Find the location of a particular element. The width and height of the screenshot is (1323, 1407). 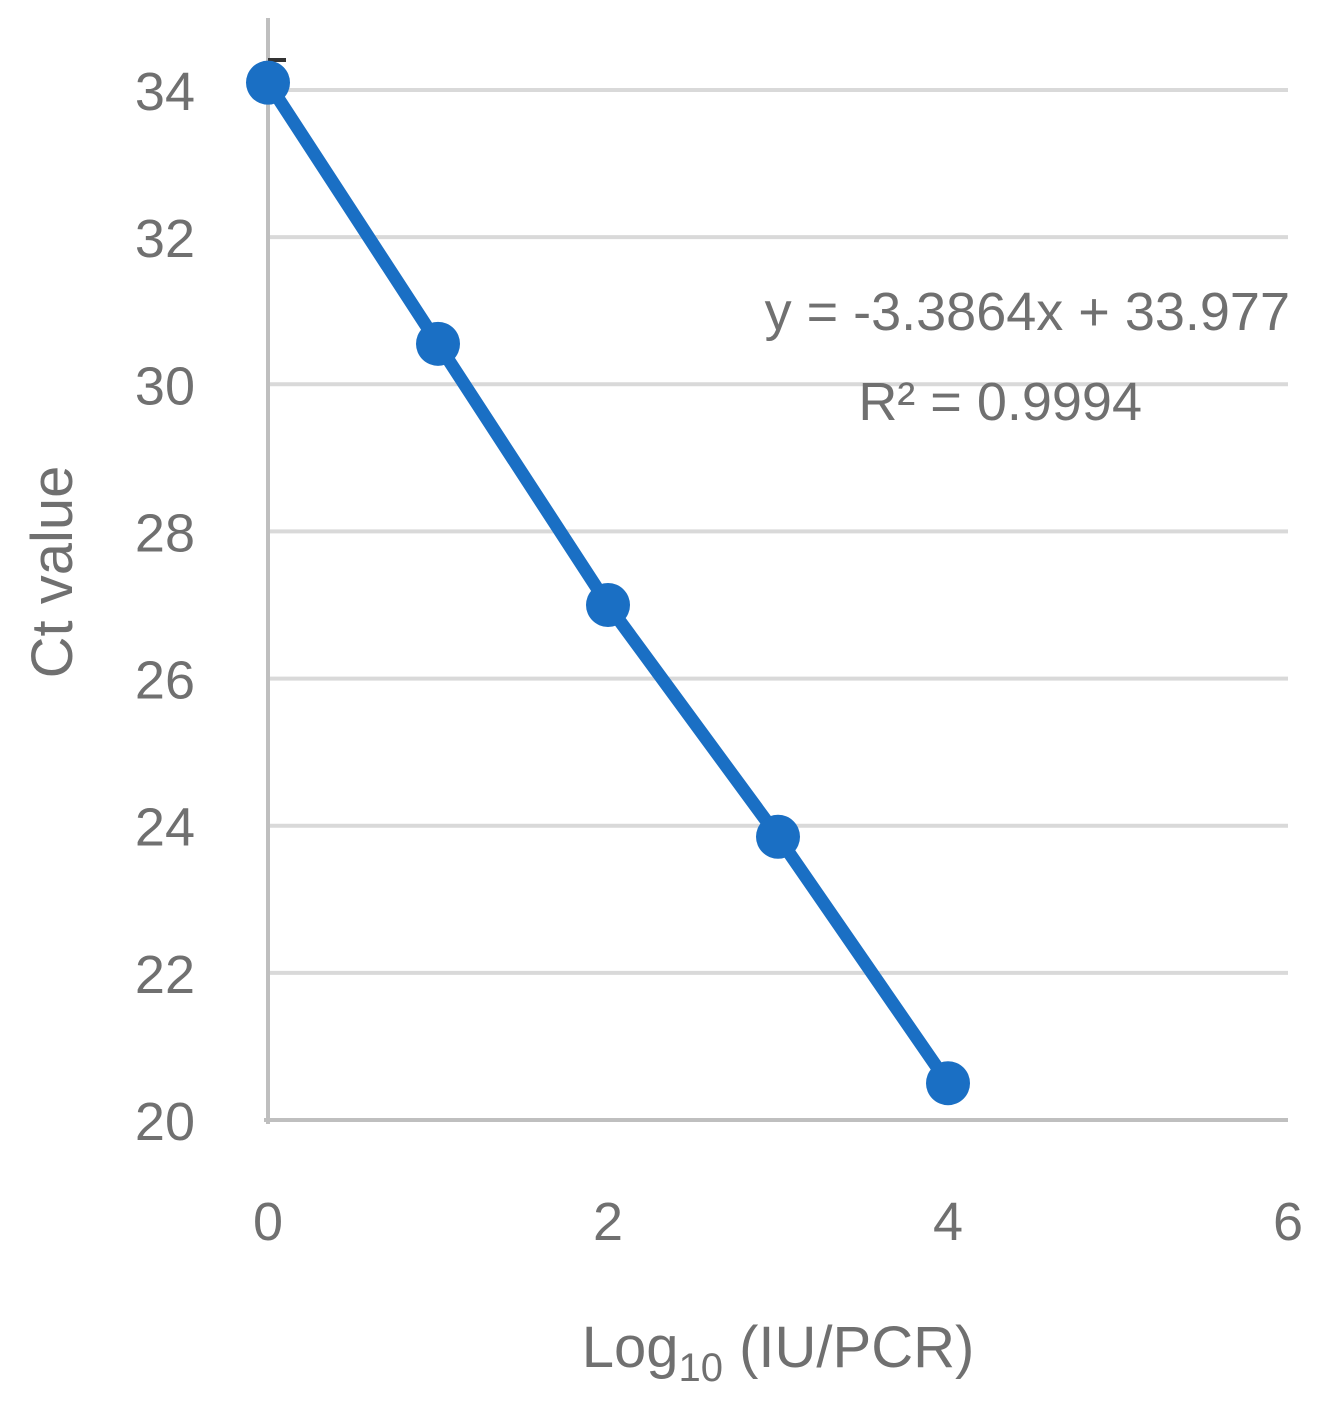

y-tick-label: 32 is located at coordinates (165, 239).